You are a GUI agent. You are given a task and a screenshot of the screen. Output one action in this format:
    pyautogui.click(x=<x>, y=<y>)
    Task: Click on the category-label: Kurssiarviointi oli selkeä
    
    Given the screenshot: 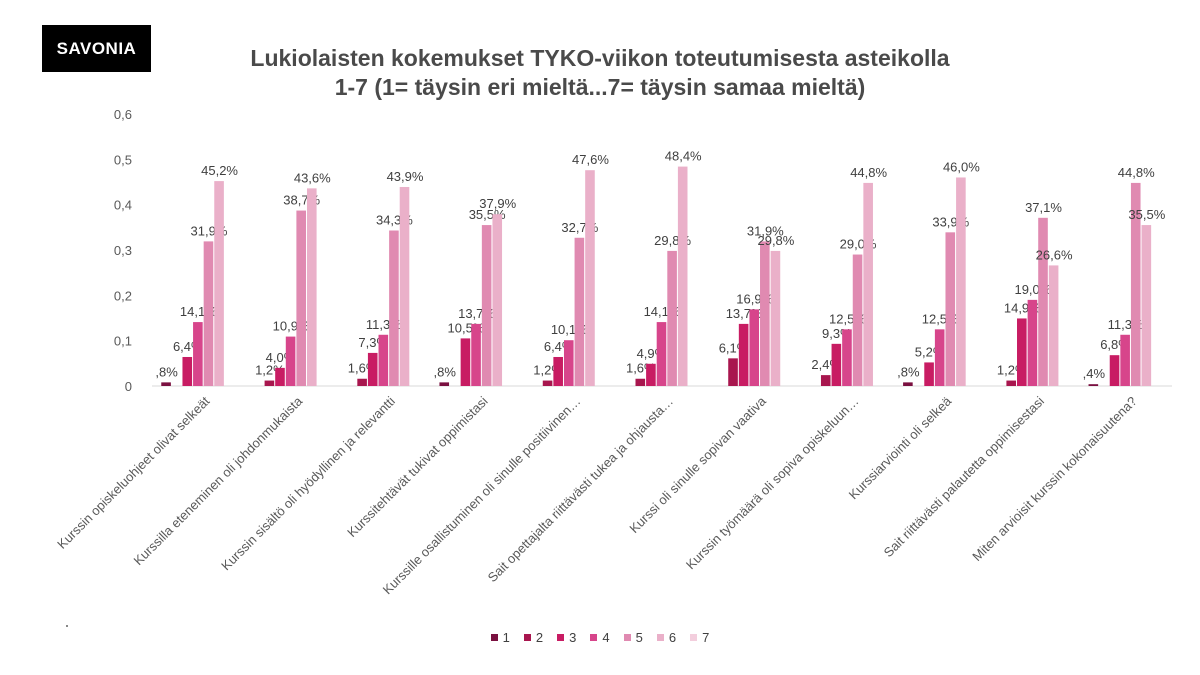 What is the action you would take?
    pyautogui.click(x=900, y=447)
    